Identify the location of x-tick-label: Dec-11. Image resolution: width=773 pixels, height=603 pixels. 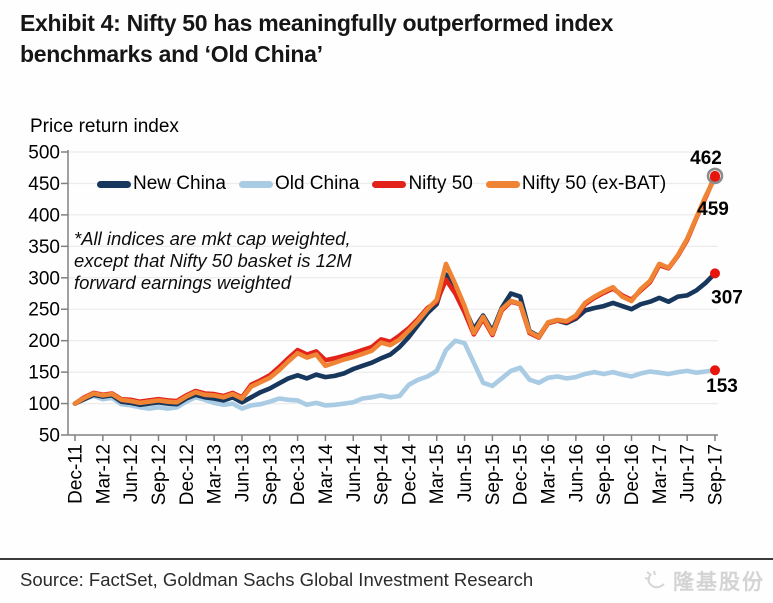
(76, 474).